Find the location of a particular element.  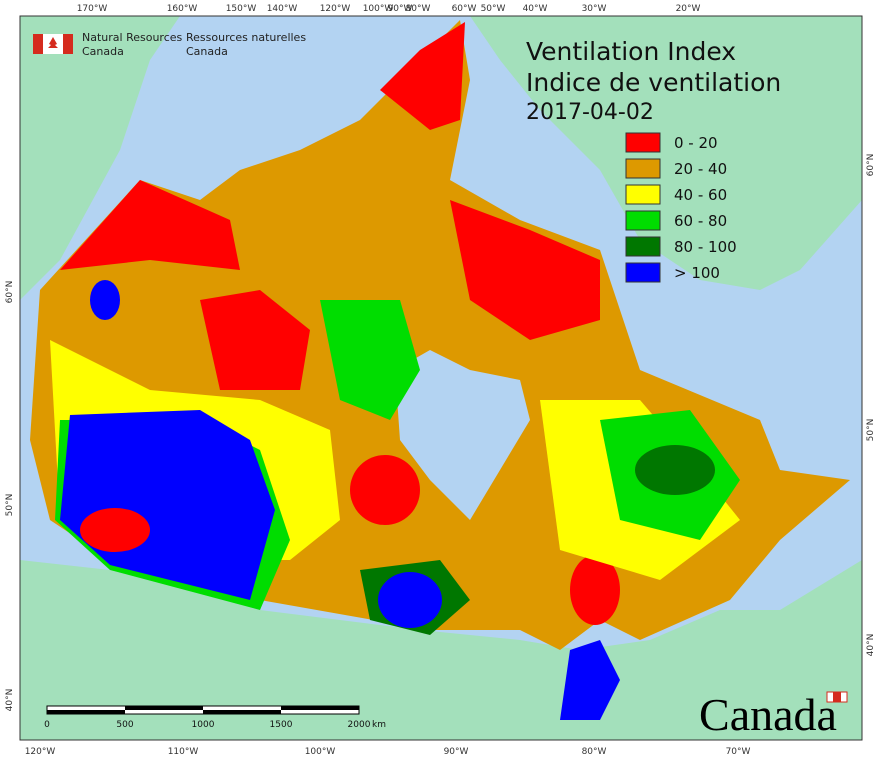

graticule-label: 30°W is located at coordinates (594, 9).